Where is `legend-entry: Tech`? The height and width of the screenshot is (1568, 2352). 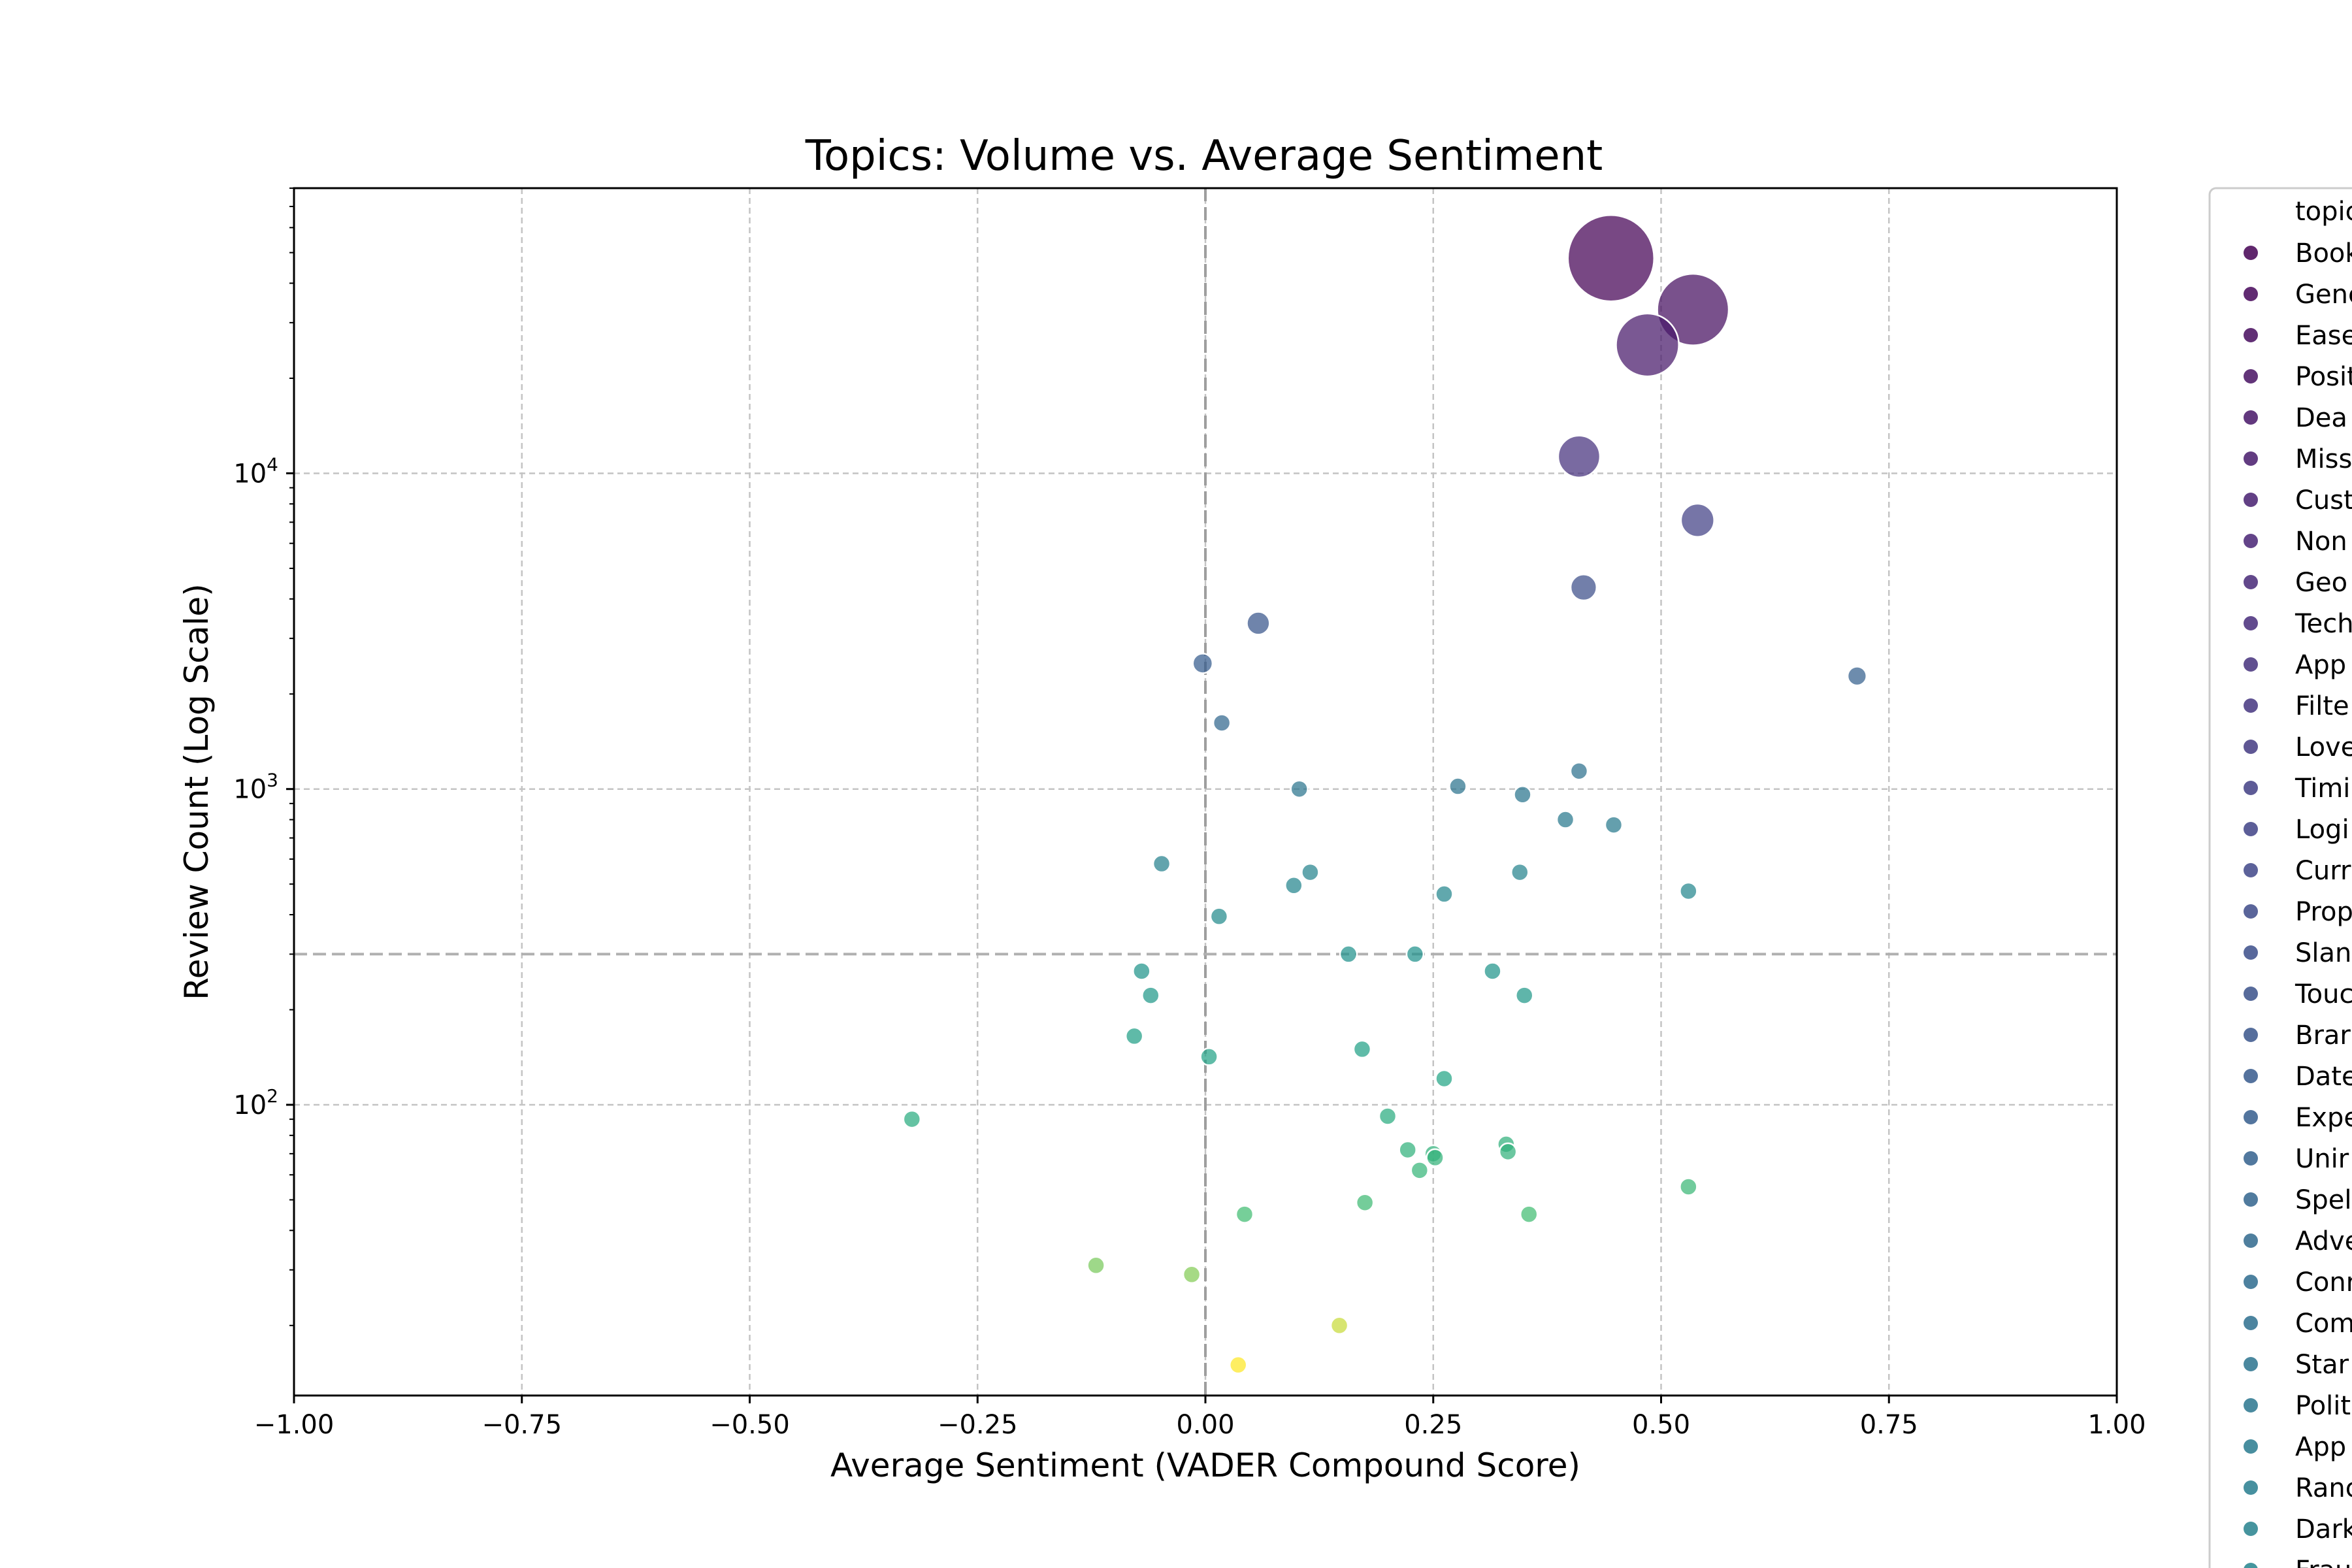 legend-entry: Tech is located at coordinates (2323, 624).